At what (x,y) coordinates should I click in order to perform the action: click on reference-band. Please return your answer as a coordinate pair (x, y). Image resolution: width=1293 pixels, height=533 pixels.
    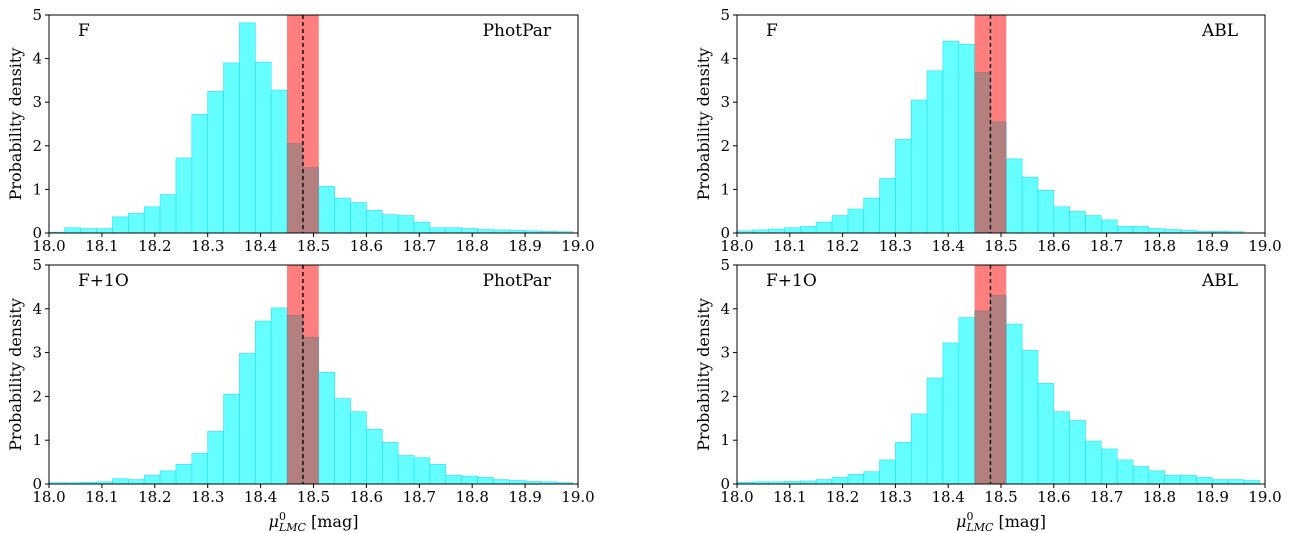
    Looking at the image, I should click on (303, 374).